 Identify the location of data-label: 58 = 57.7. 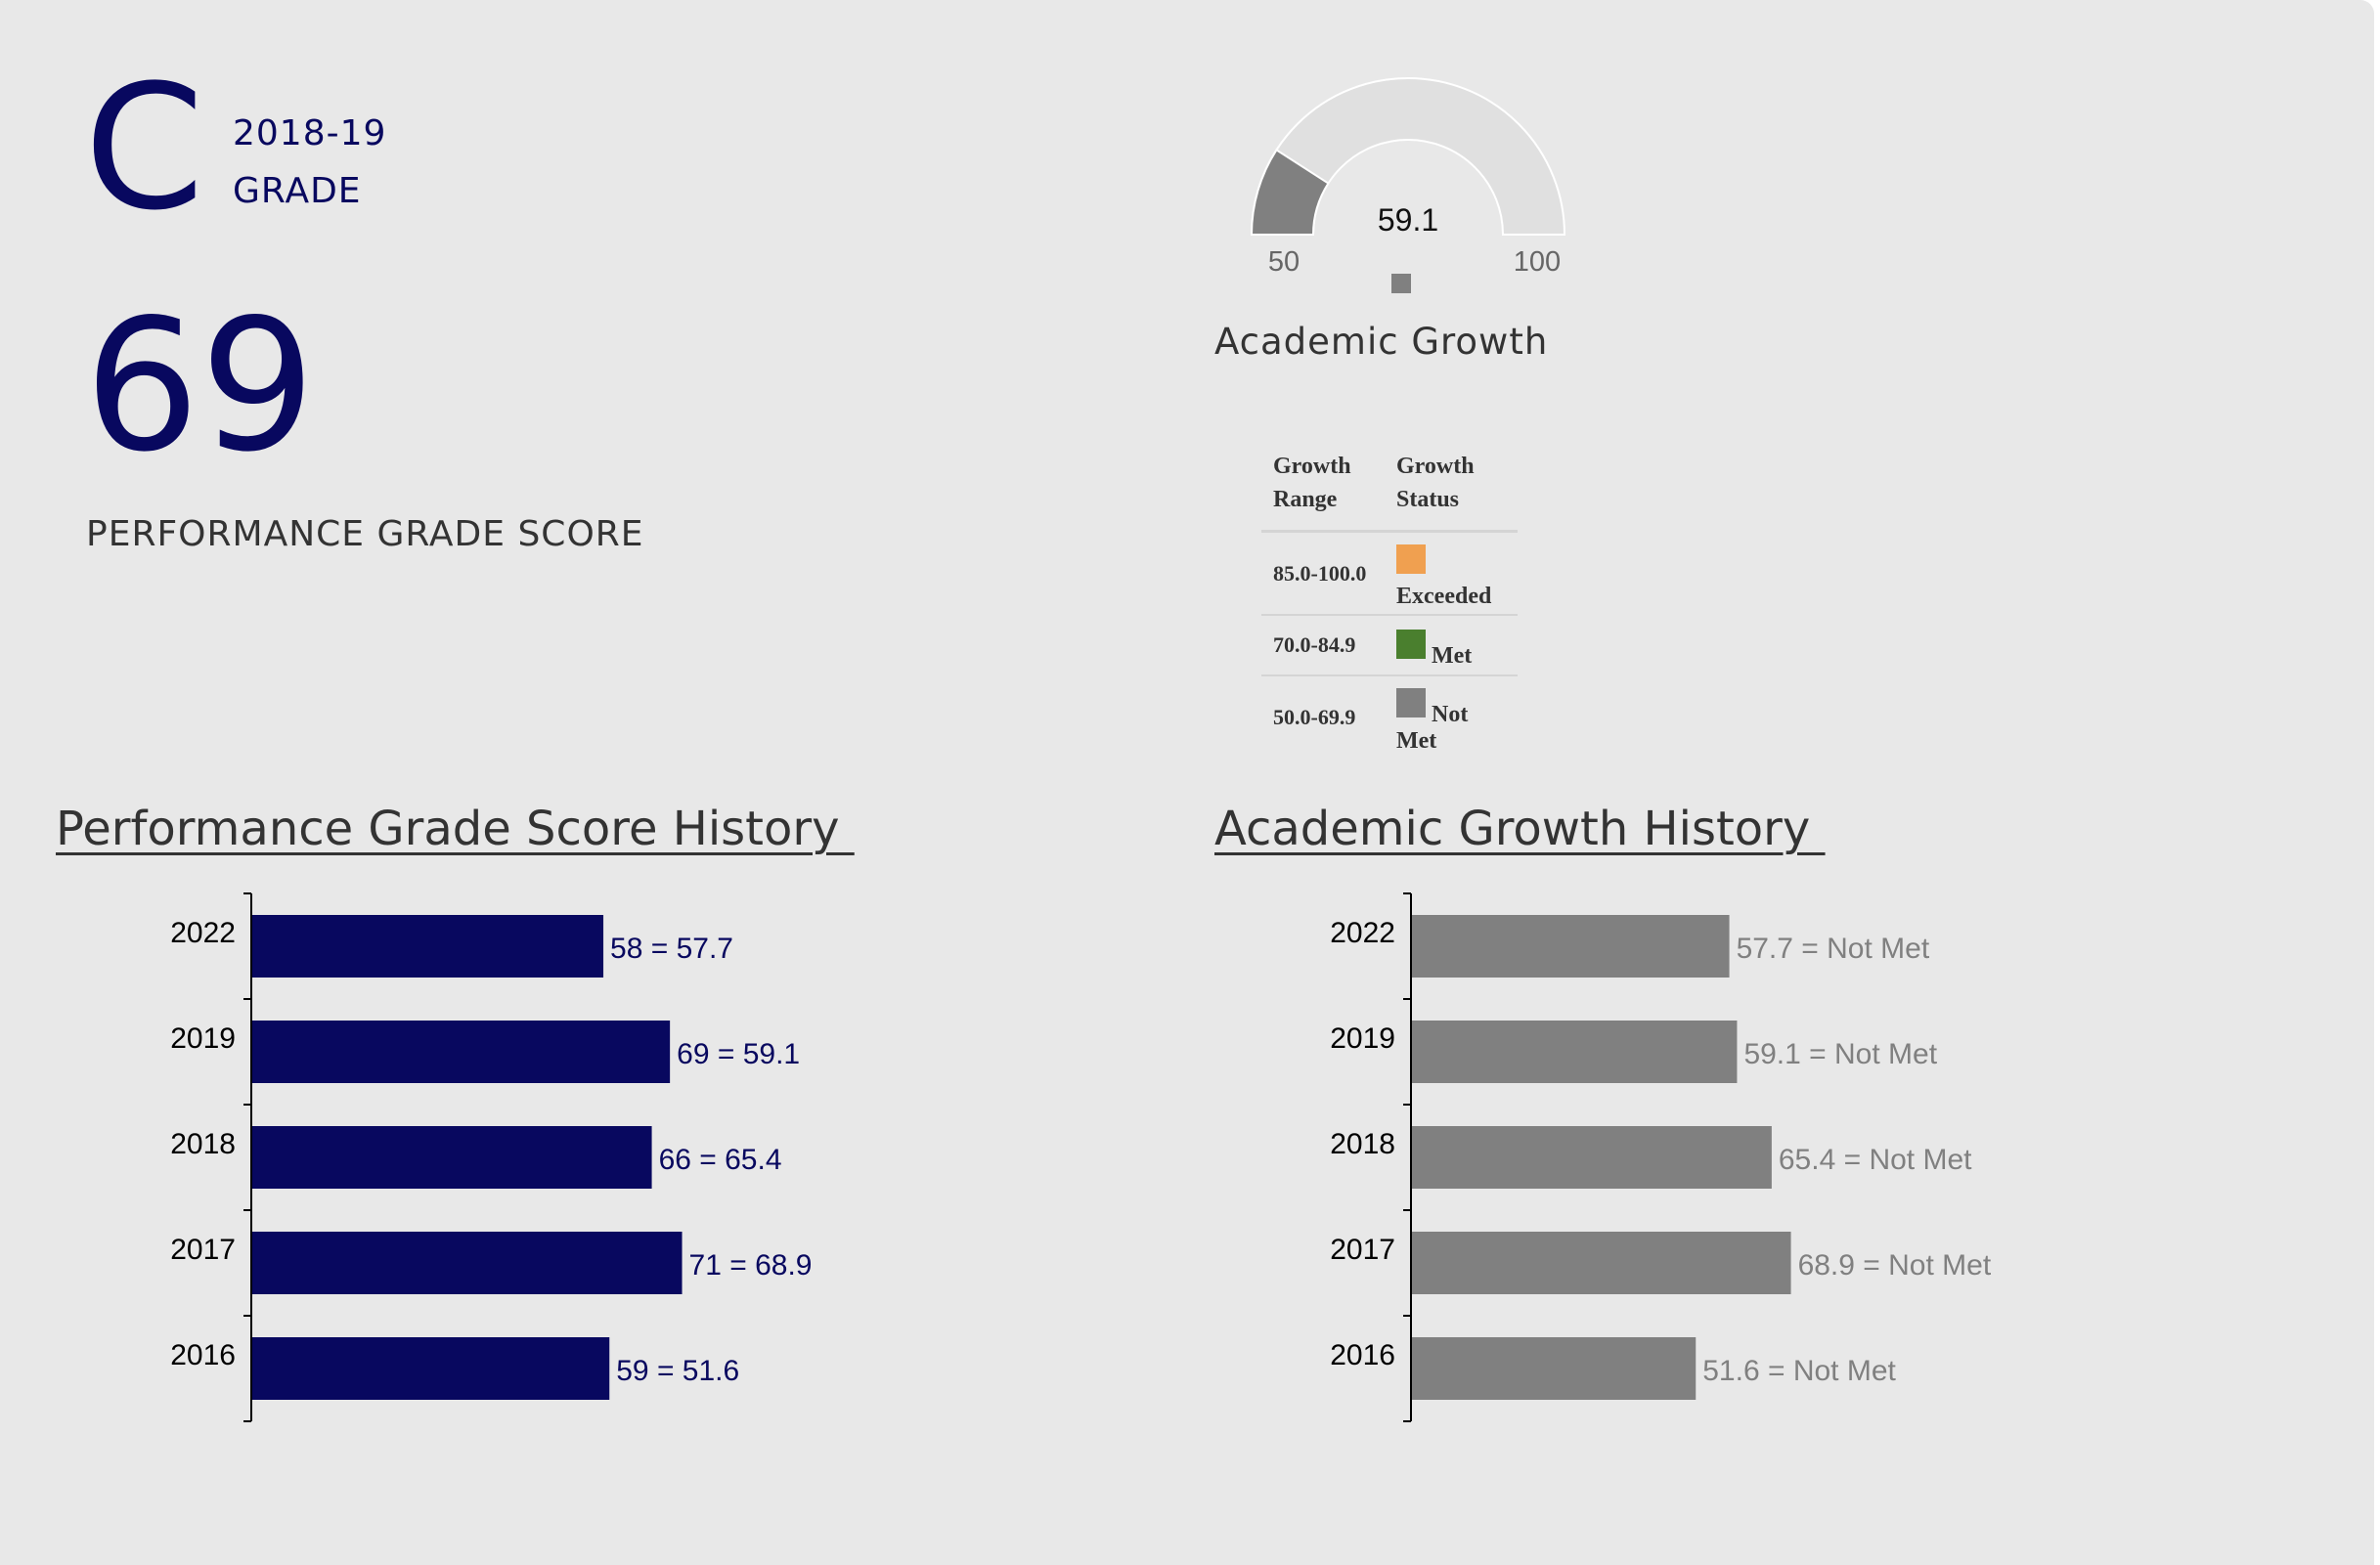
(671, 949).